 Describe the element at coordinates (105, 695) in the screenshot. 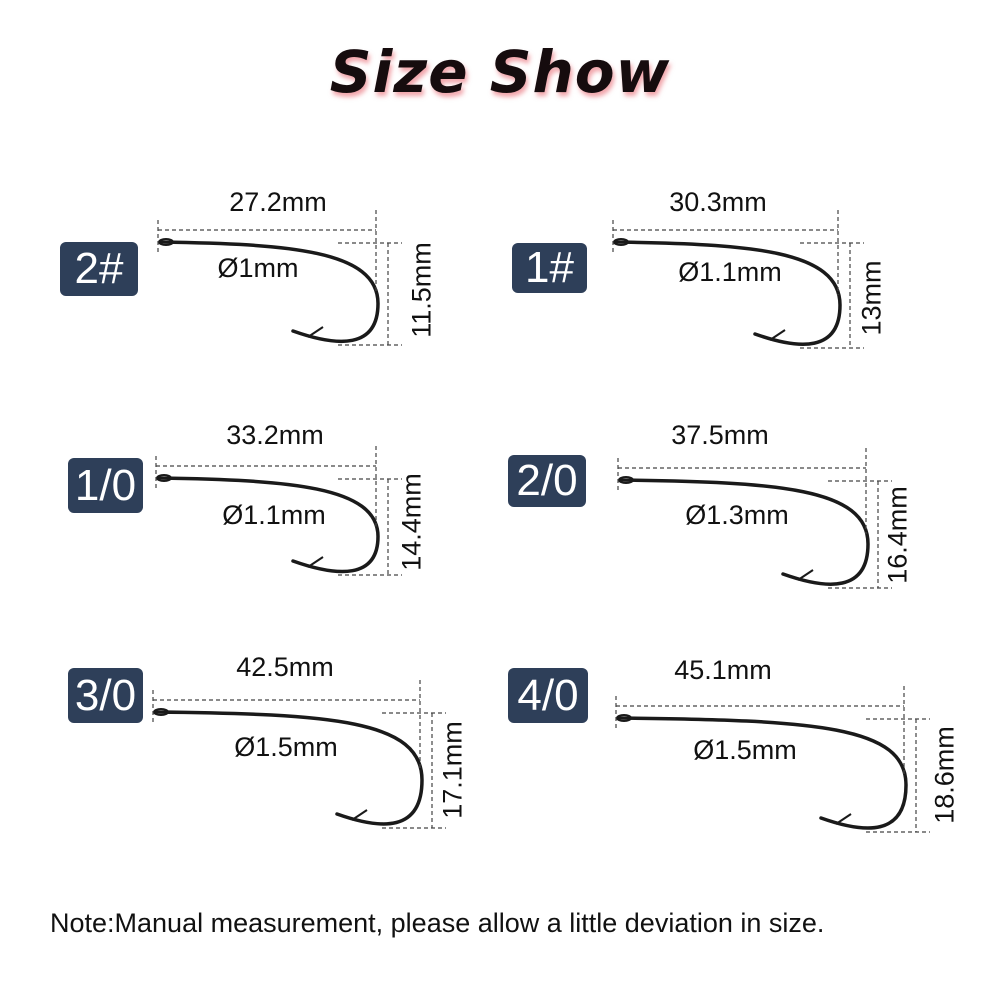

I see `size-badge: 3/0` at that location.